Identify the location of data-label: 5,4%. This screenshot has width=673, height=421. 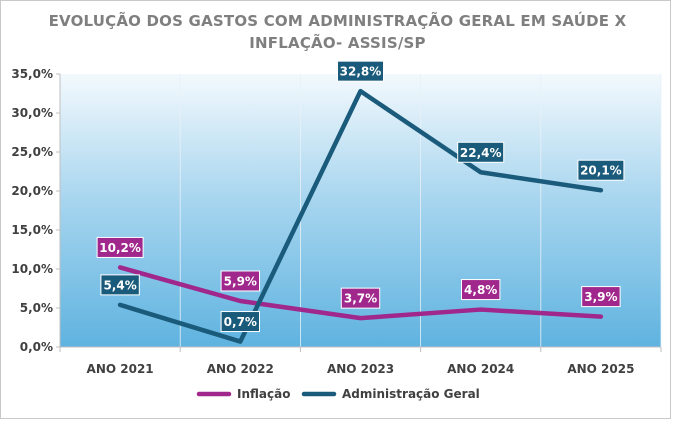
(120, 285).